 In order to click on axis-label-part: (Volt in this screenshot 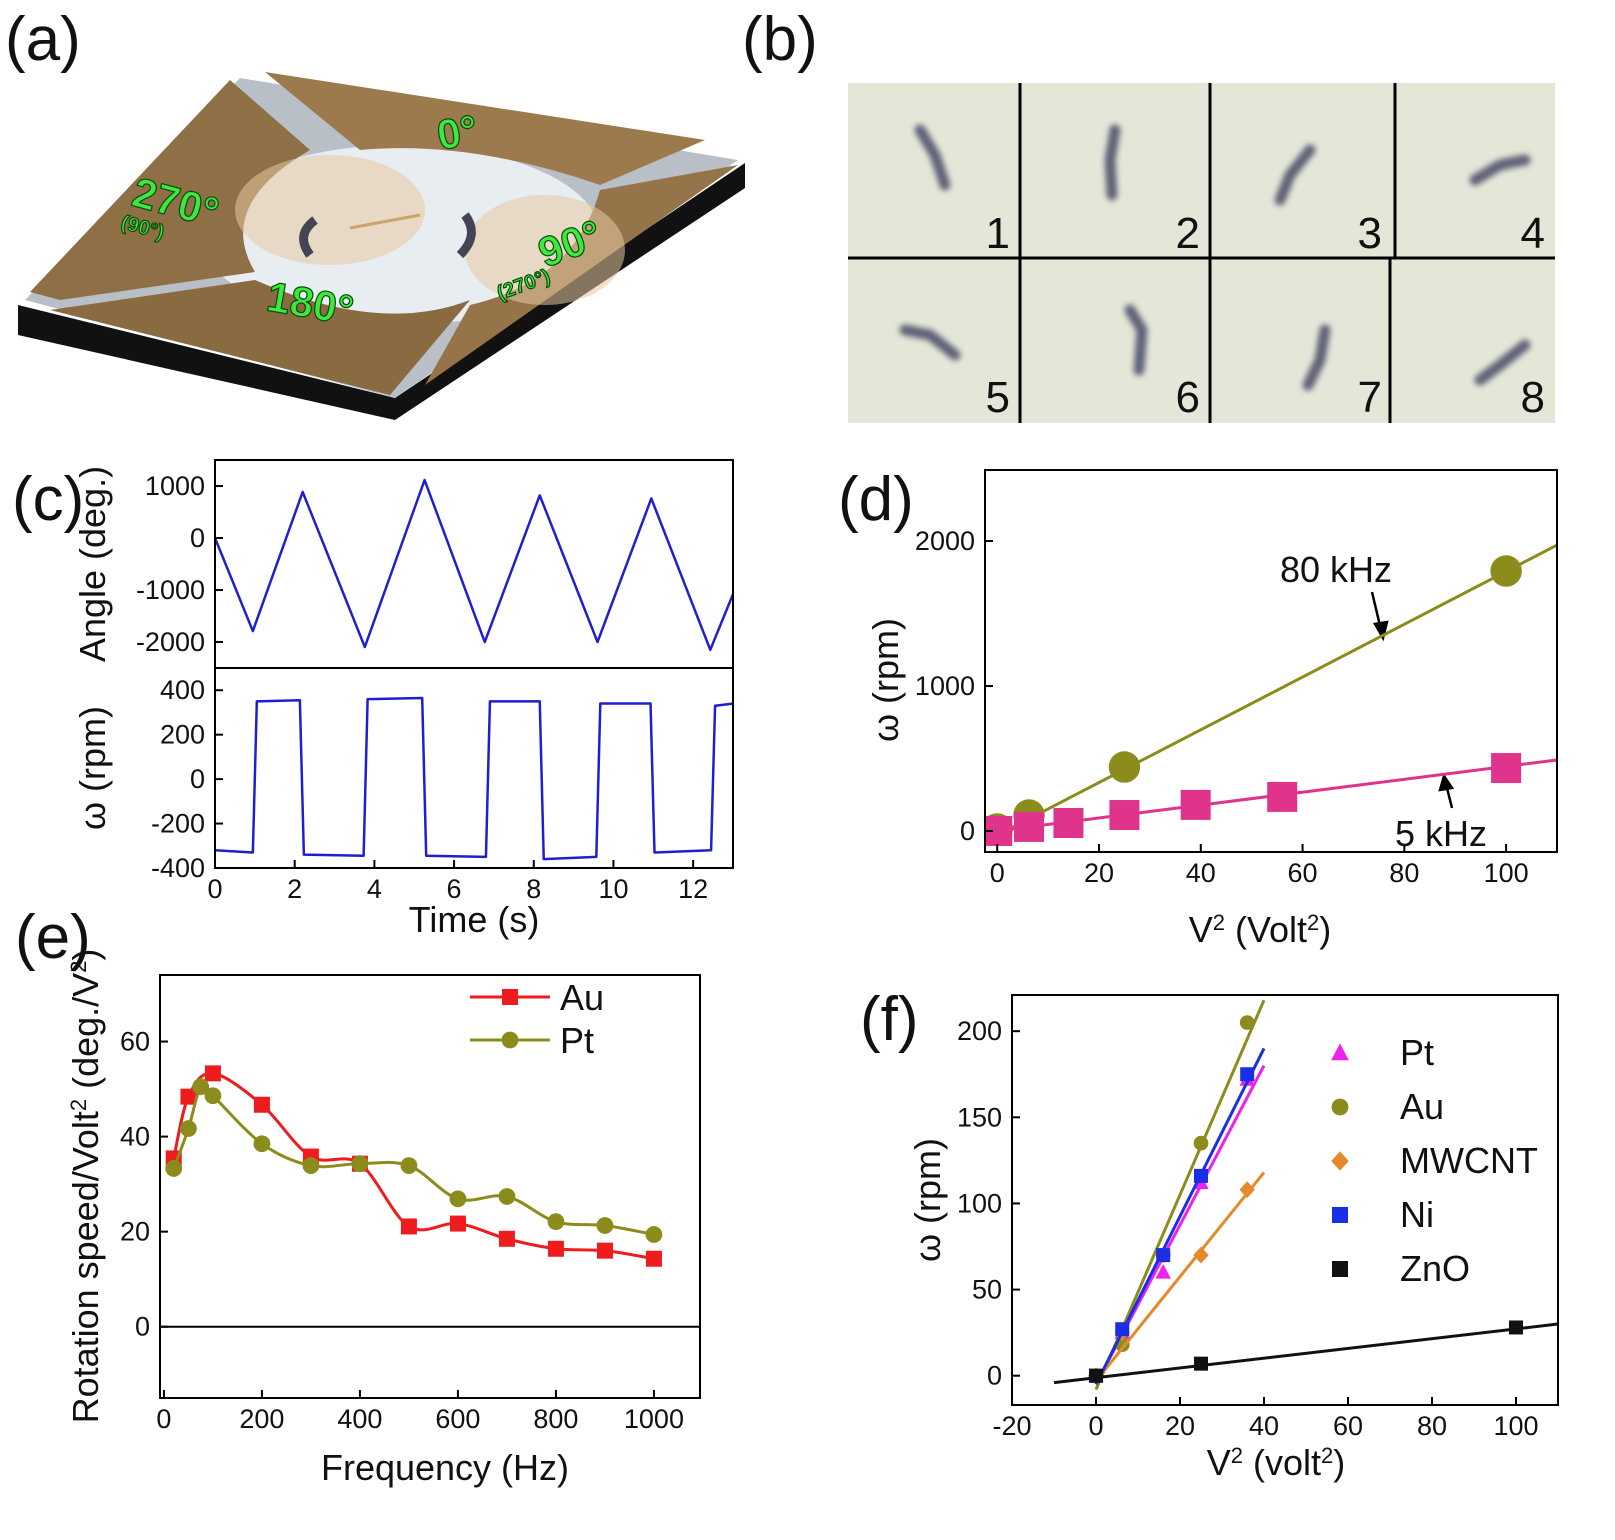, I will do `click(1266, 929)`.